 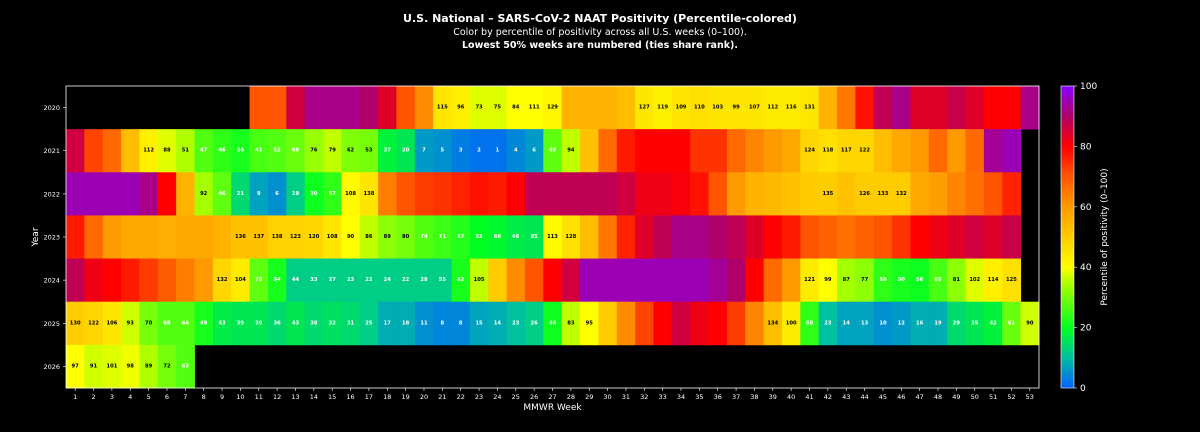 I want to click on x-tick-label: 51, so click(x=993, y=397).